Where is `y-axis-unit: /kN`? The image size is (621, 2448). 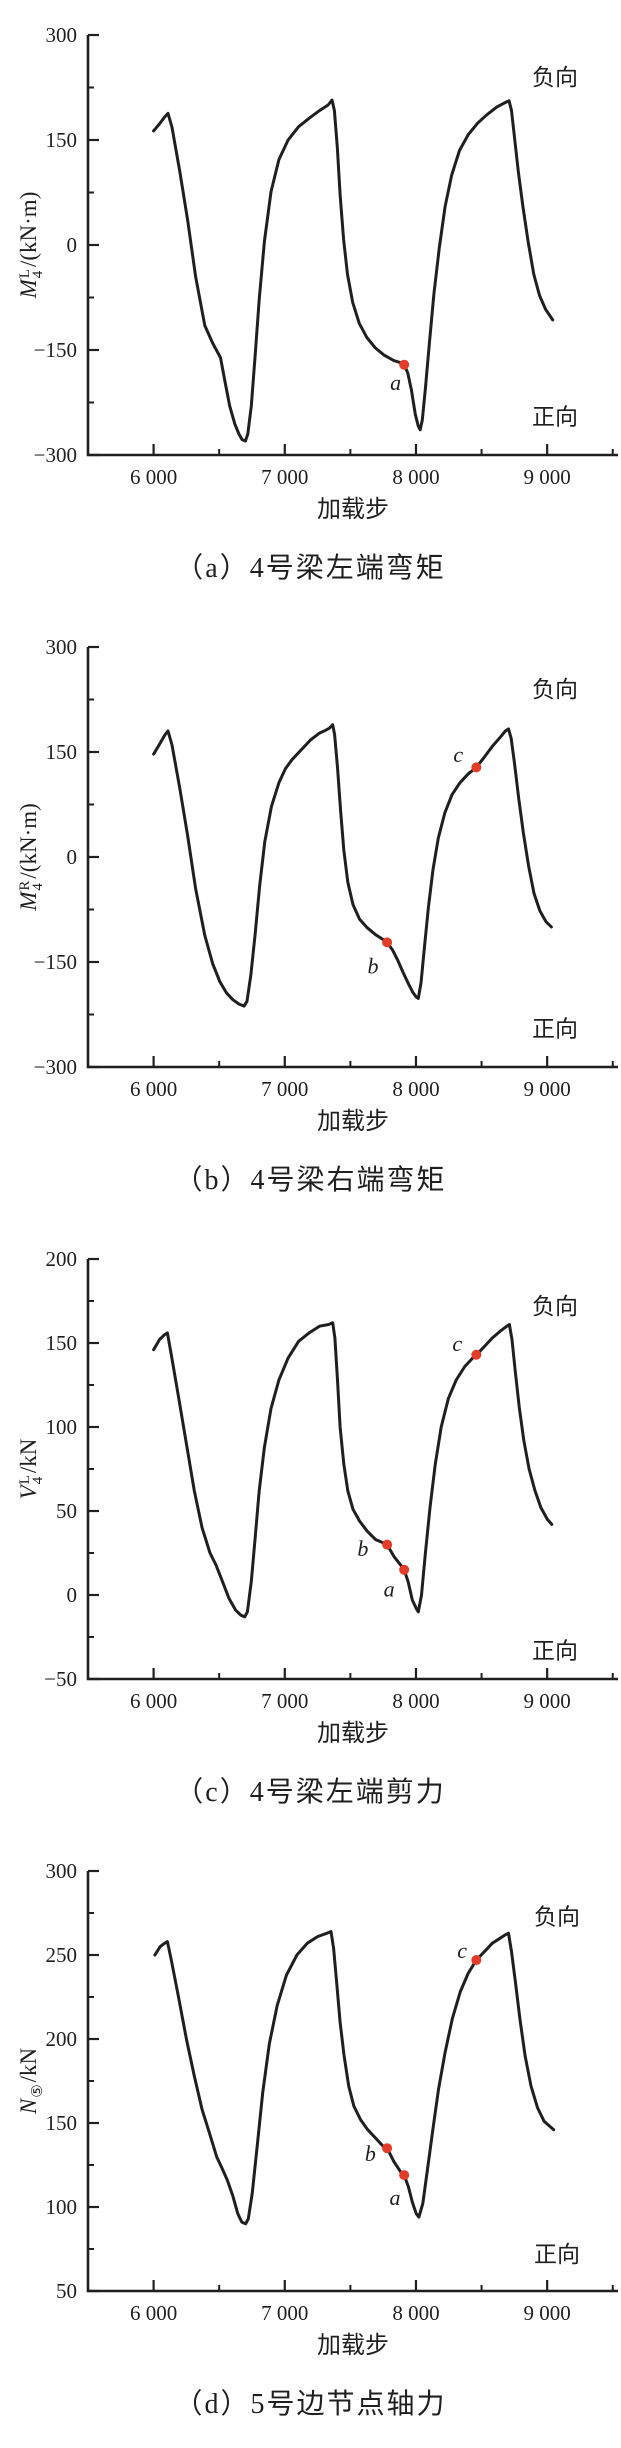 y-axis-unit: /kN is located at coordinates (29, 2065).